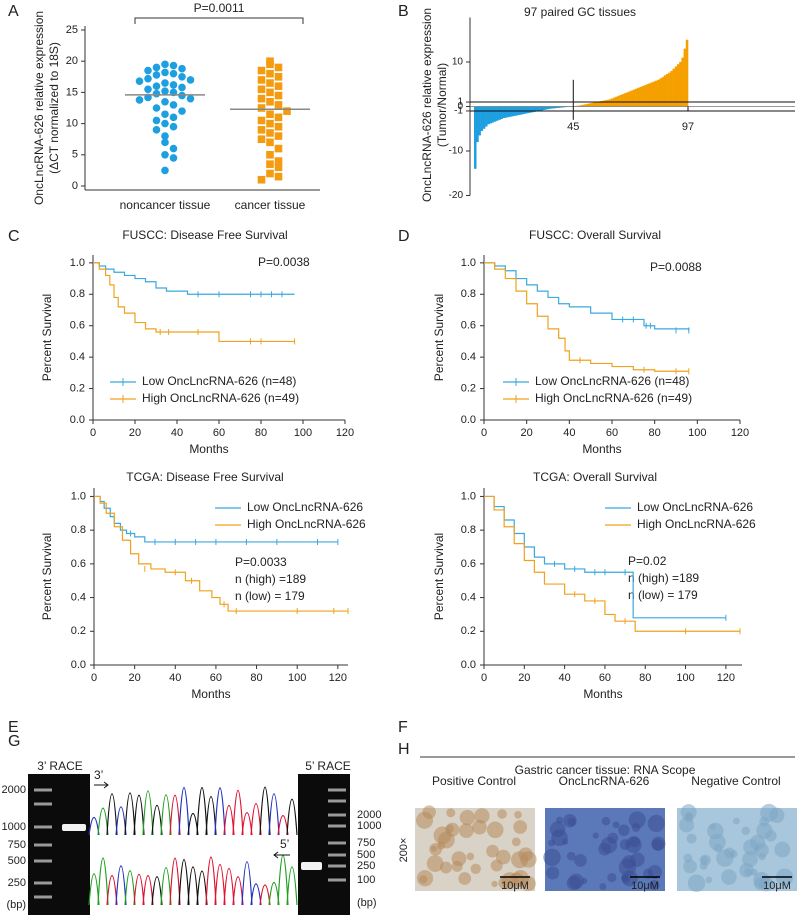 The height and width of the screenshot is (917, 800). I want to click on x-tick-label: 60, so click(605, 678).